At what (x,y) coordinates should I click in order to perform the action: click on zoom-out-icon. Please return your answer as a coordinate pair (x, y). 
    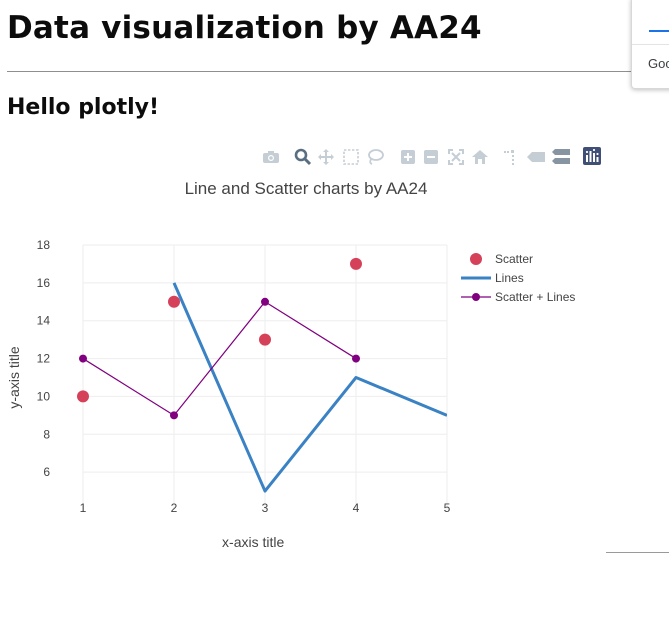
    Looking at the image, I should click on (431, 157).